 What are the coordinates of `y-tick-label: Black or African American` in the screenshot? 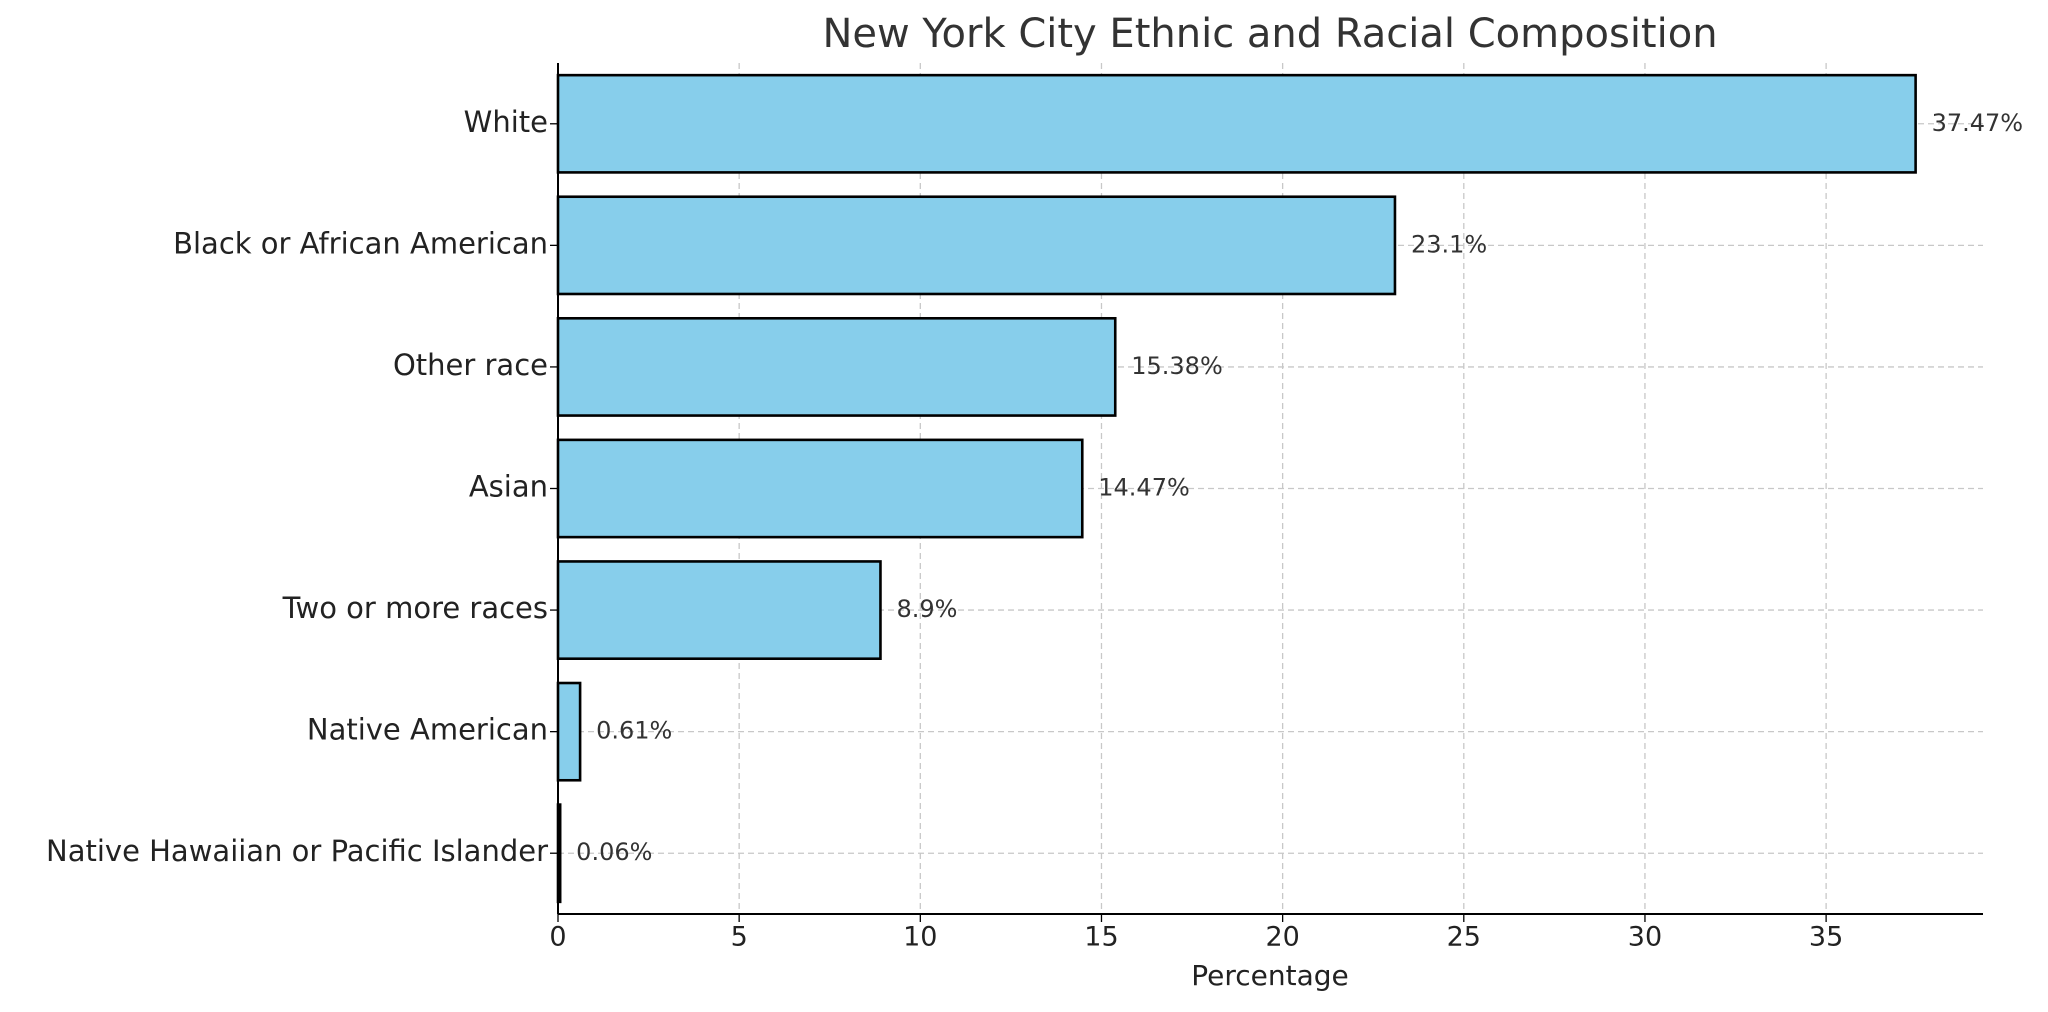 It's located at (360, 243).